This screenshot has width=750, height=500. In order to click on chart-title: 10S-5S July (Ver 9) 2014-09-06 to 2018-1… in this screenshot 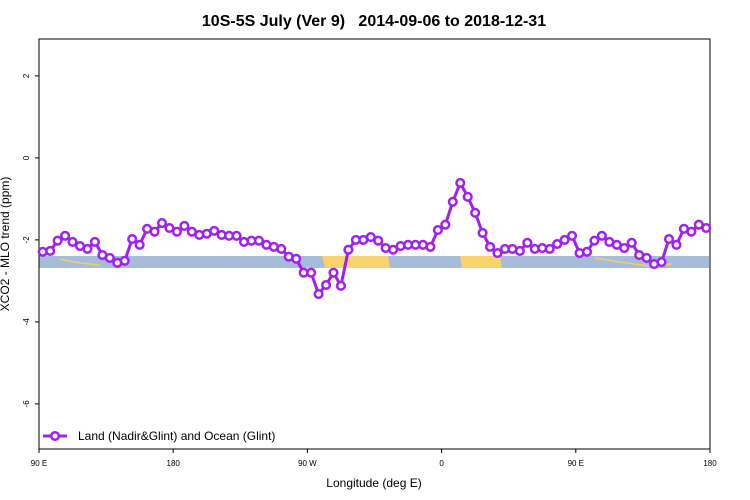, I will do `click(374, 21)`.